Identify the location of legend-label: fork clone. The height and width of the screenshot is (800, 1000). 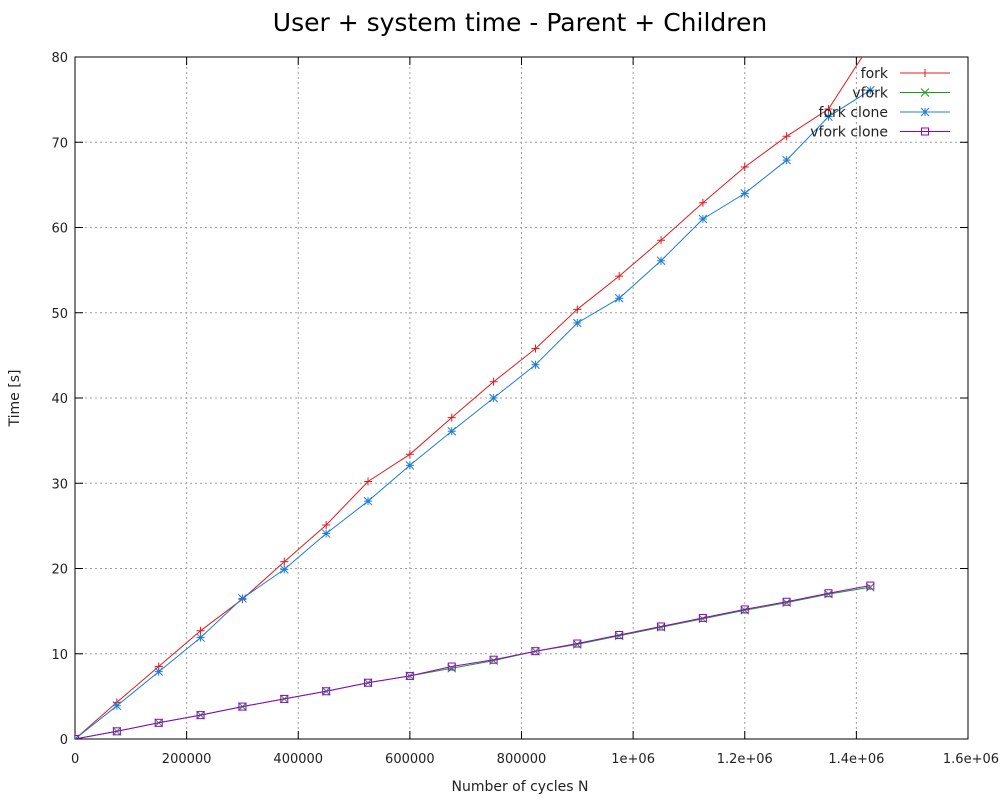
(853, 113).